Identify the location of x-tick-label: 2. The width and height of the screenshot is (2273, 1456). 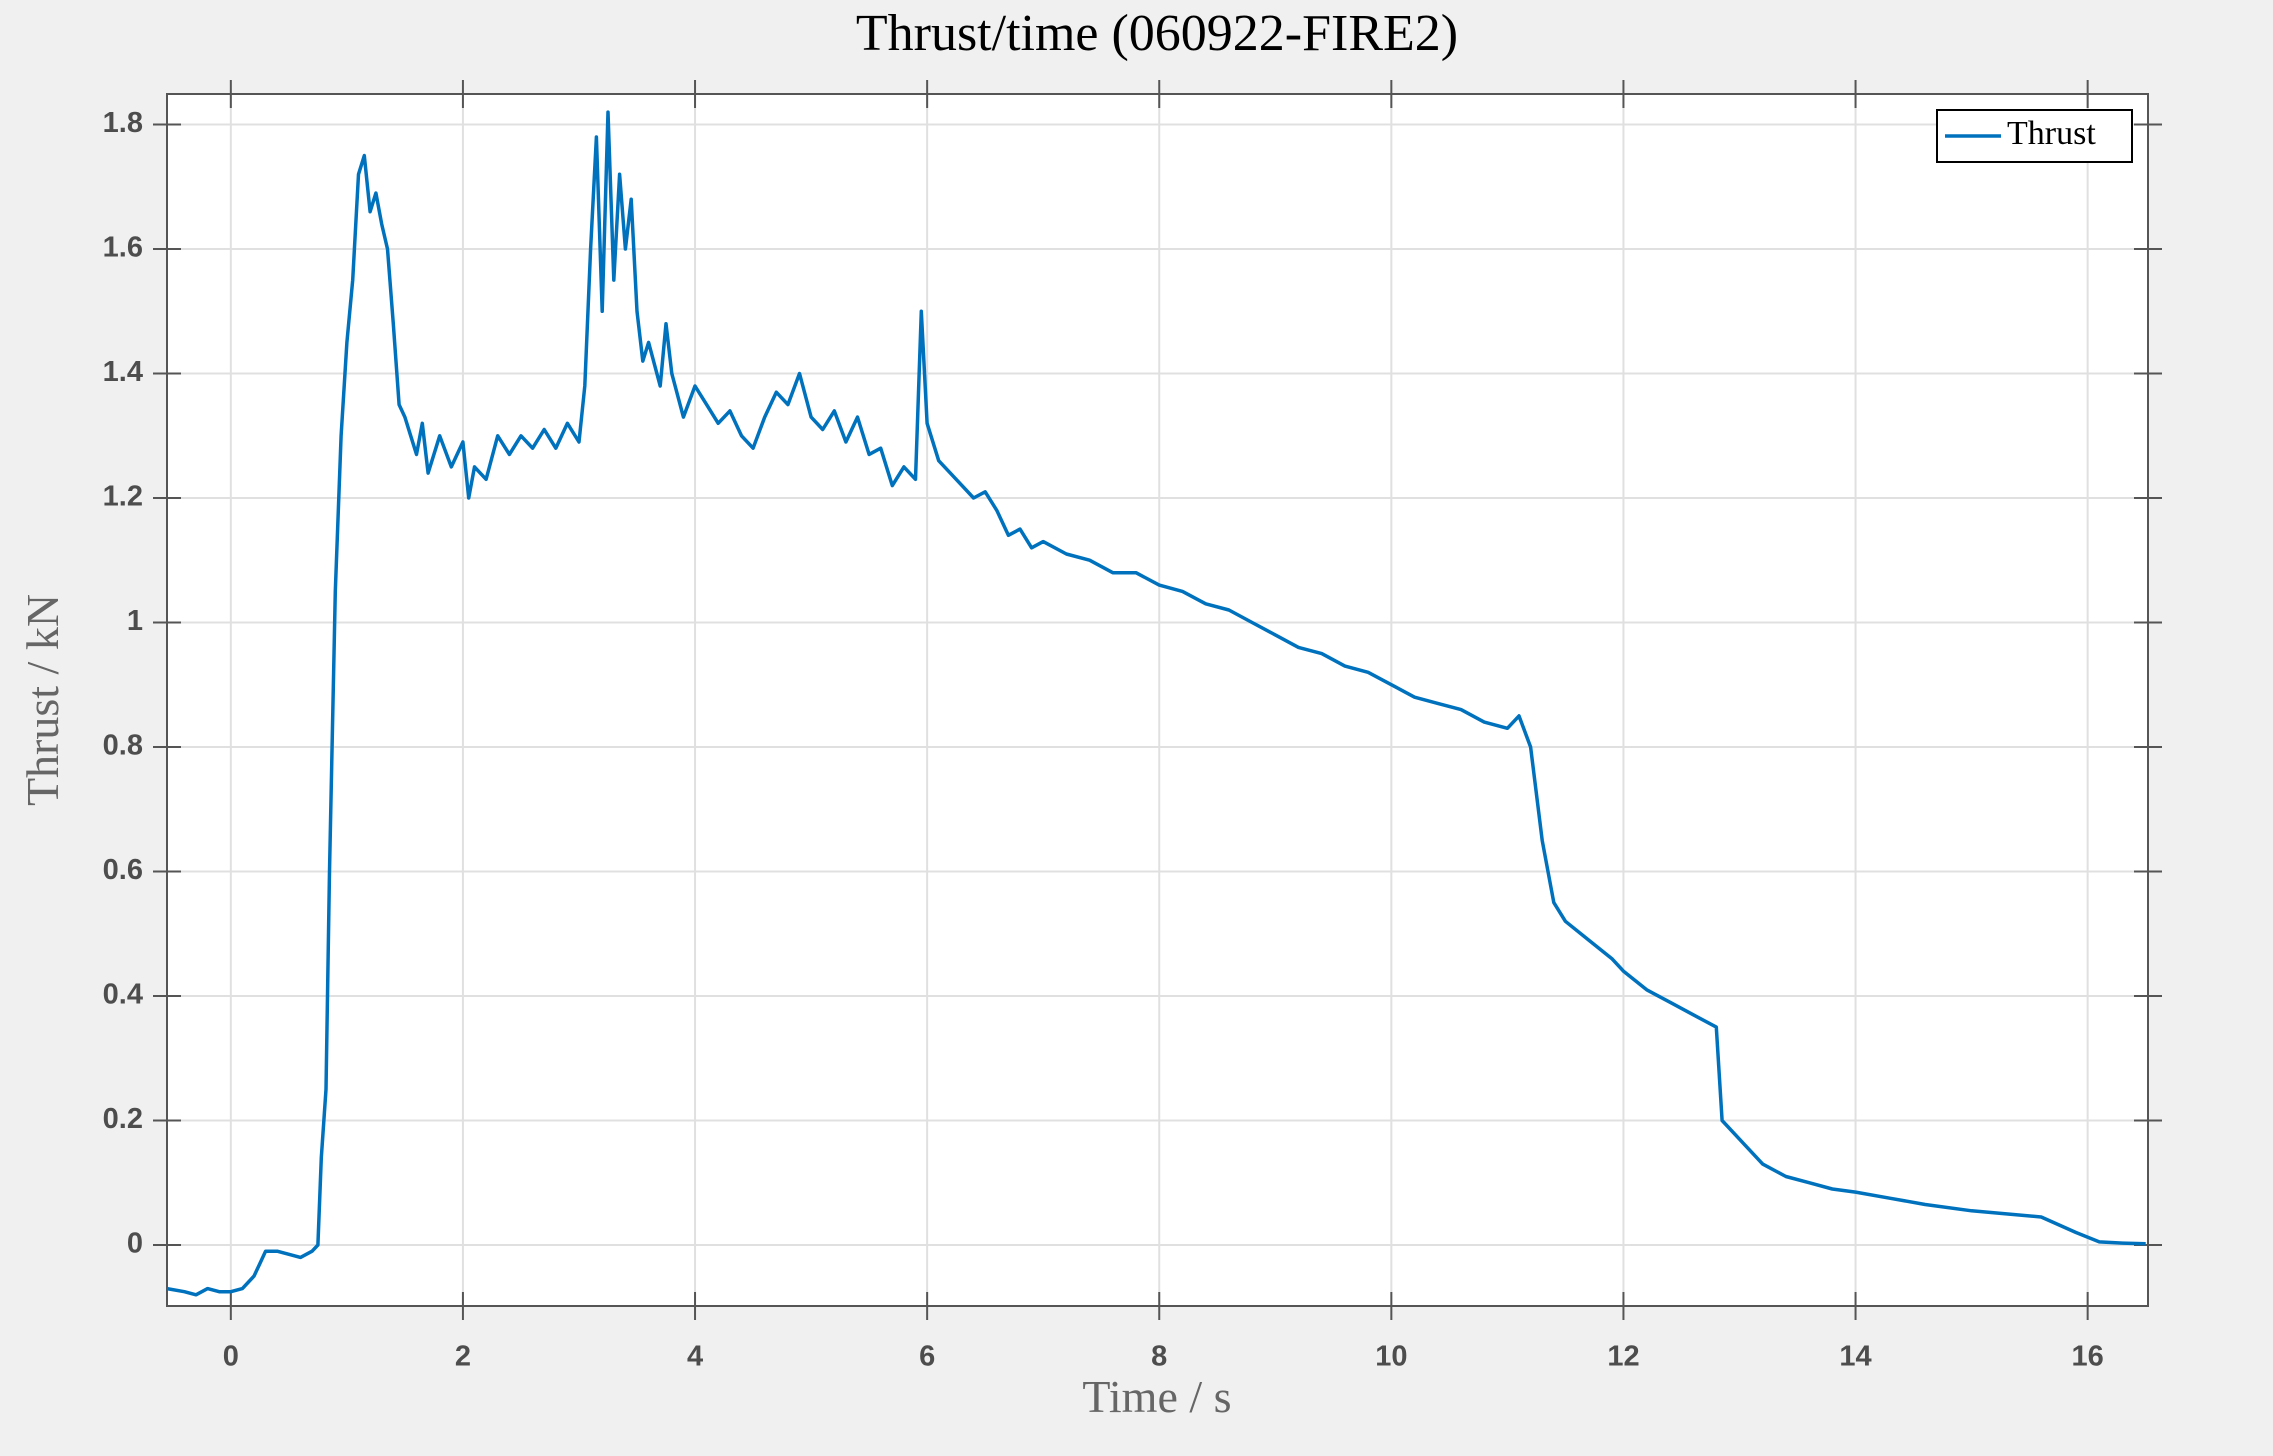
(463, 1357).